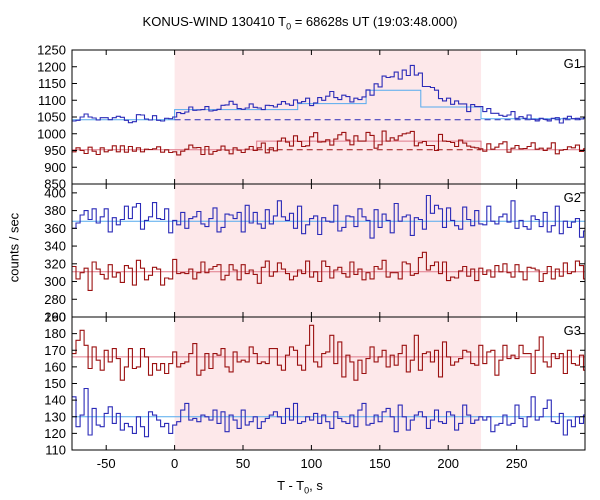  What do you see at coordinates (55, 400) in the screenshot?
I see `y-tick-label: 140` at bounding box center [55, 400].